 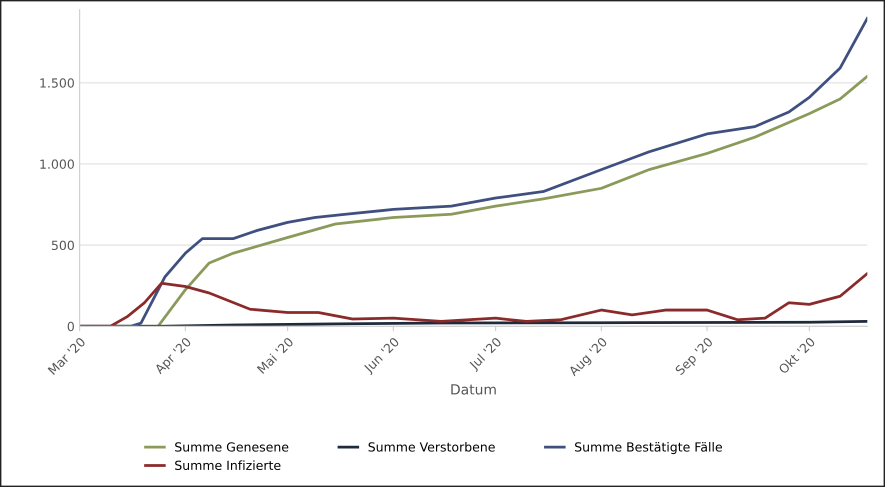 What do you see at coordinates (231, 447) in the screenshot?
I see `legend-label: Summe Genesene` at bounding box center [231, 447].